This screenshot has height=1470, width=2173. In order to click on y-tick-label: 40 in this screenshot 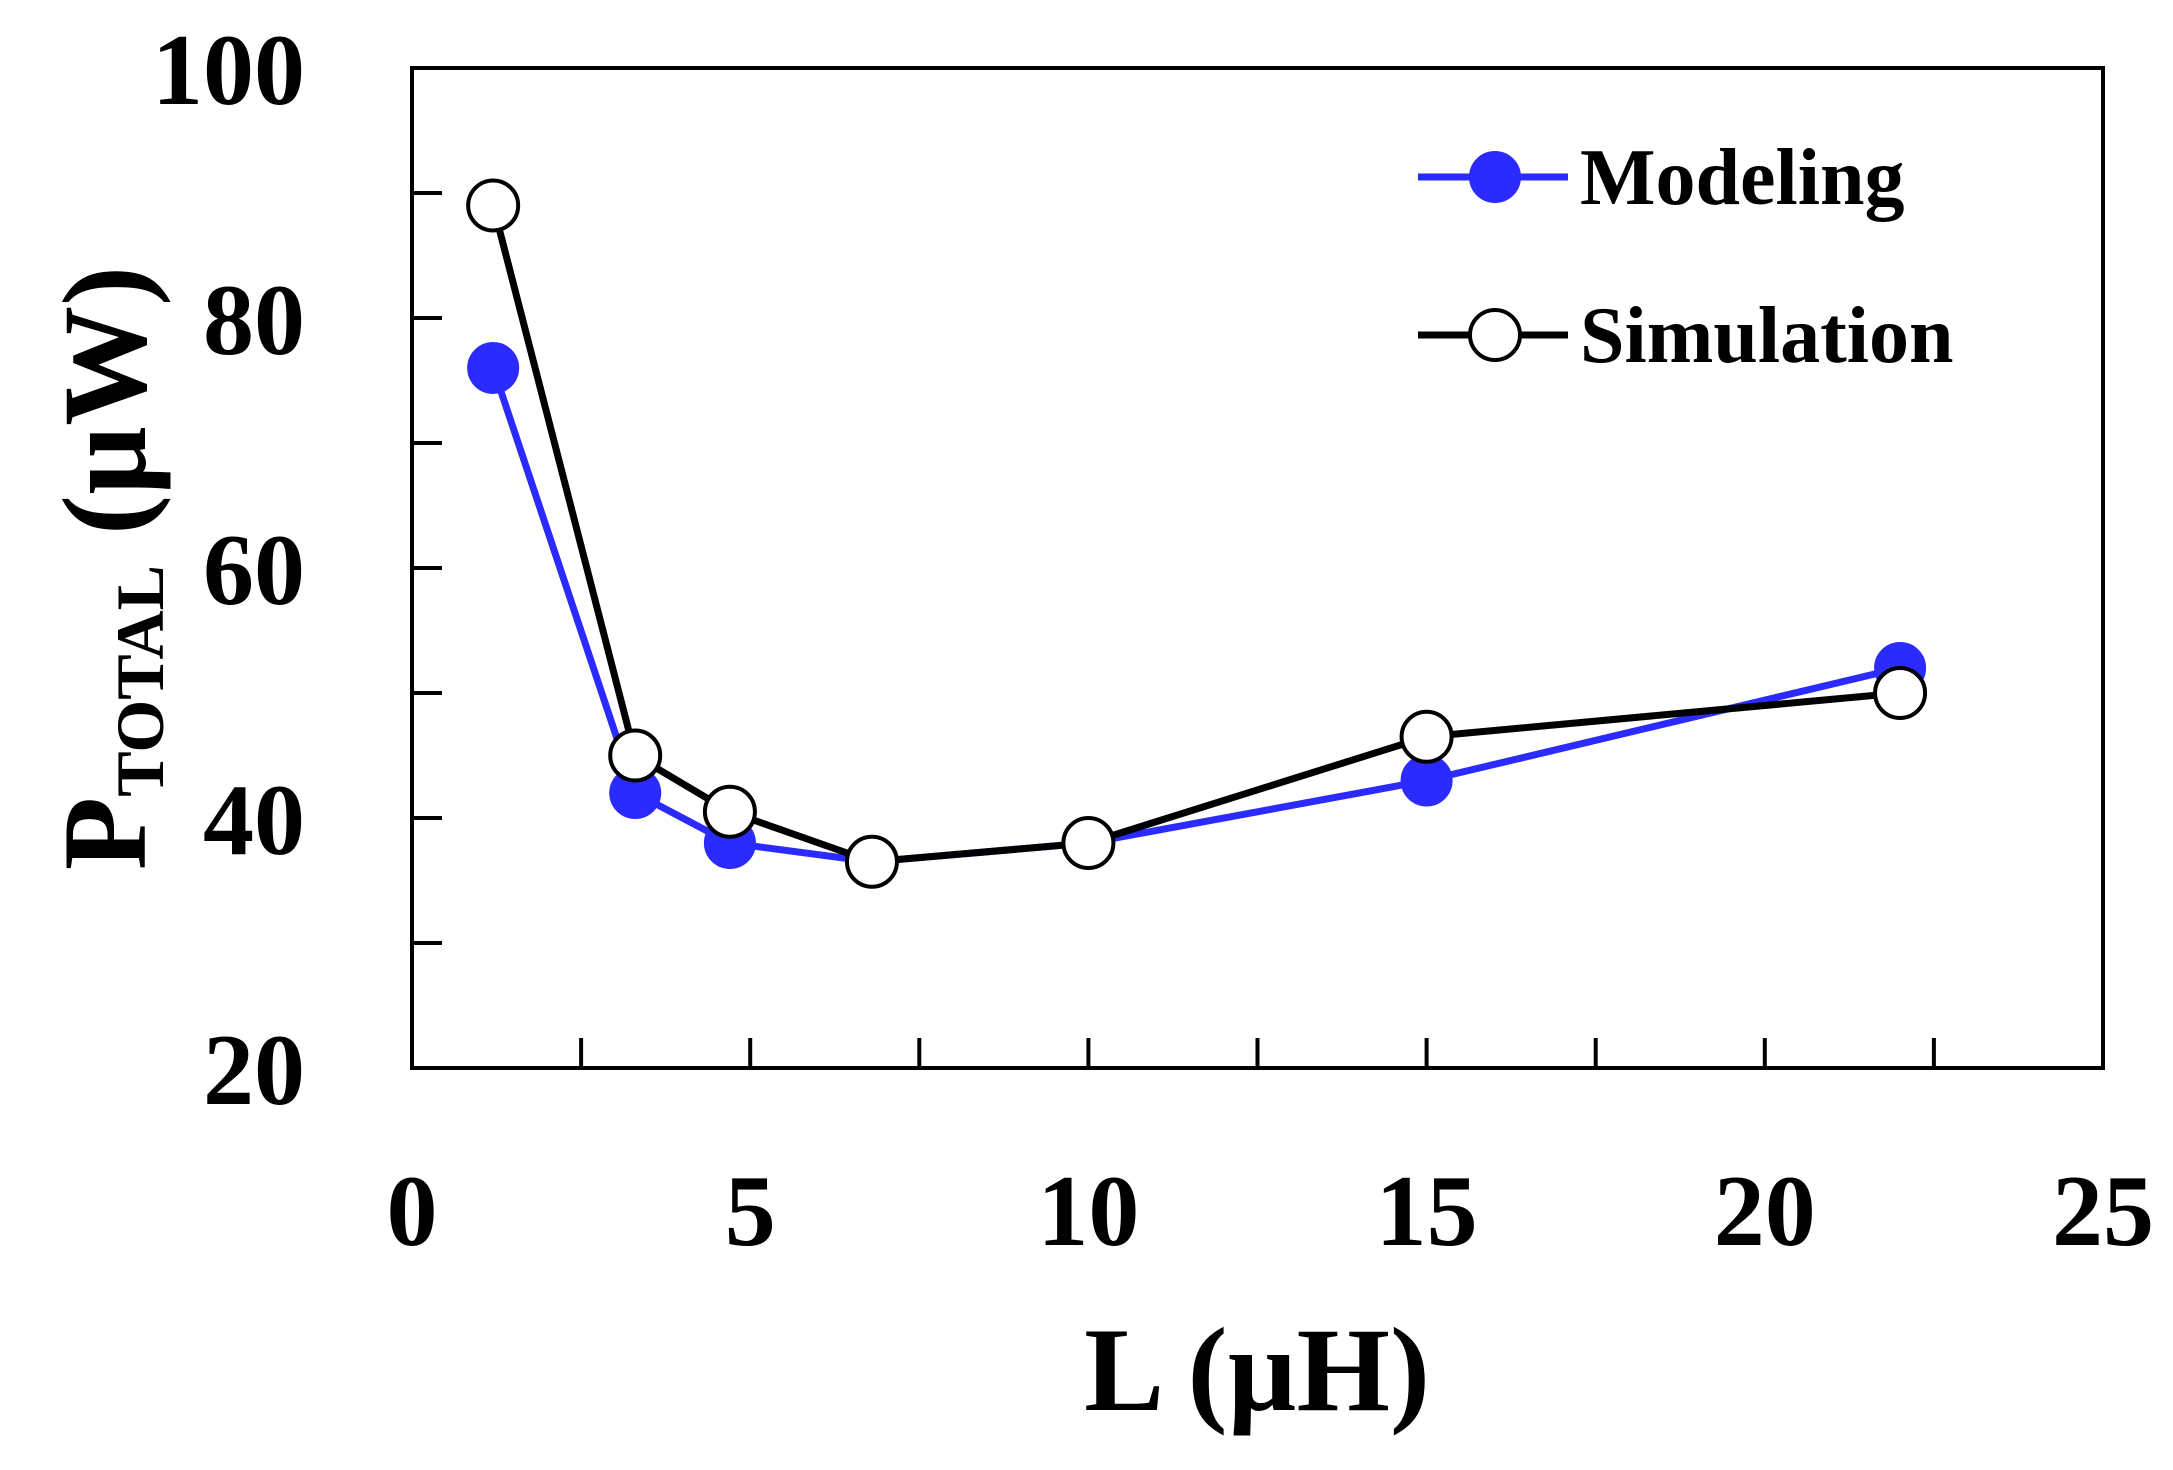, I will do `click(254, 820)`.